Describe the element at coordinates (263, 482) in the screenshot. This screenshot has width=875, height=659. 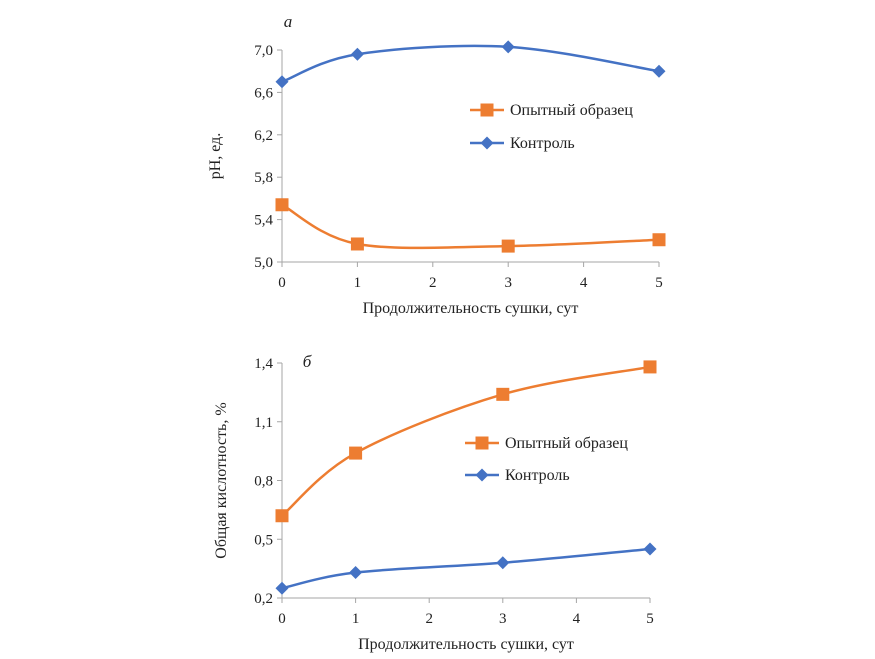
I see `y-tick-label: 0,8` at that location.